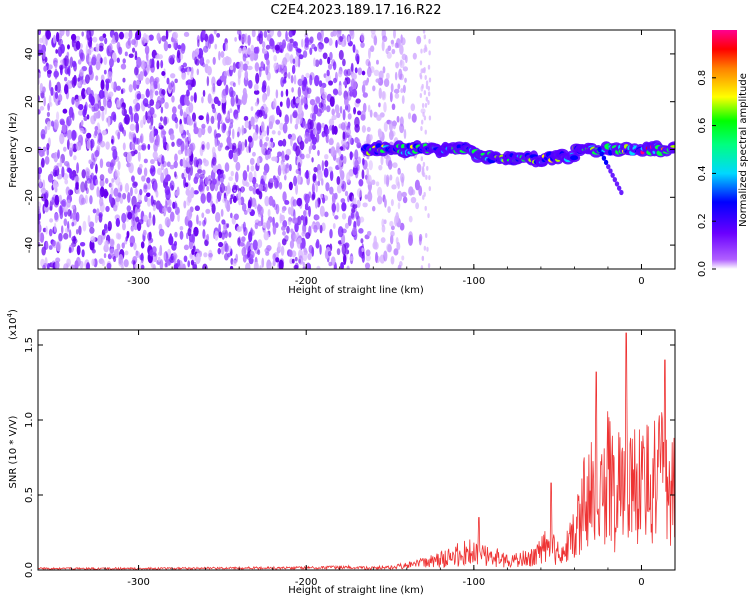  What do you see at coordinates (356, 290) in the screenshot?
I see `spectrogram-x-label: Height of straight line (km)` at bounding box center [356, 290].